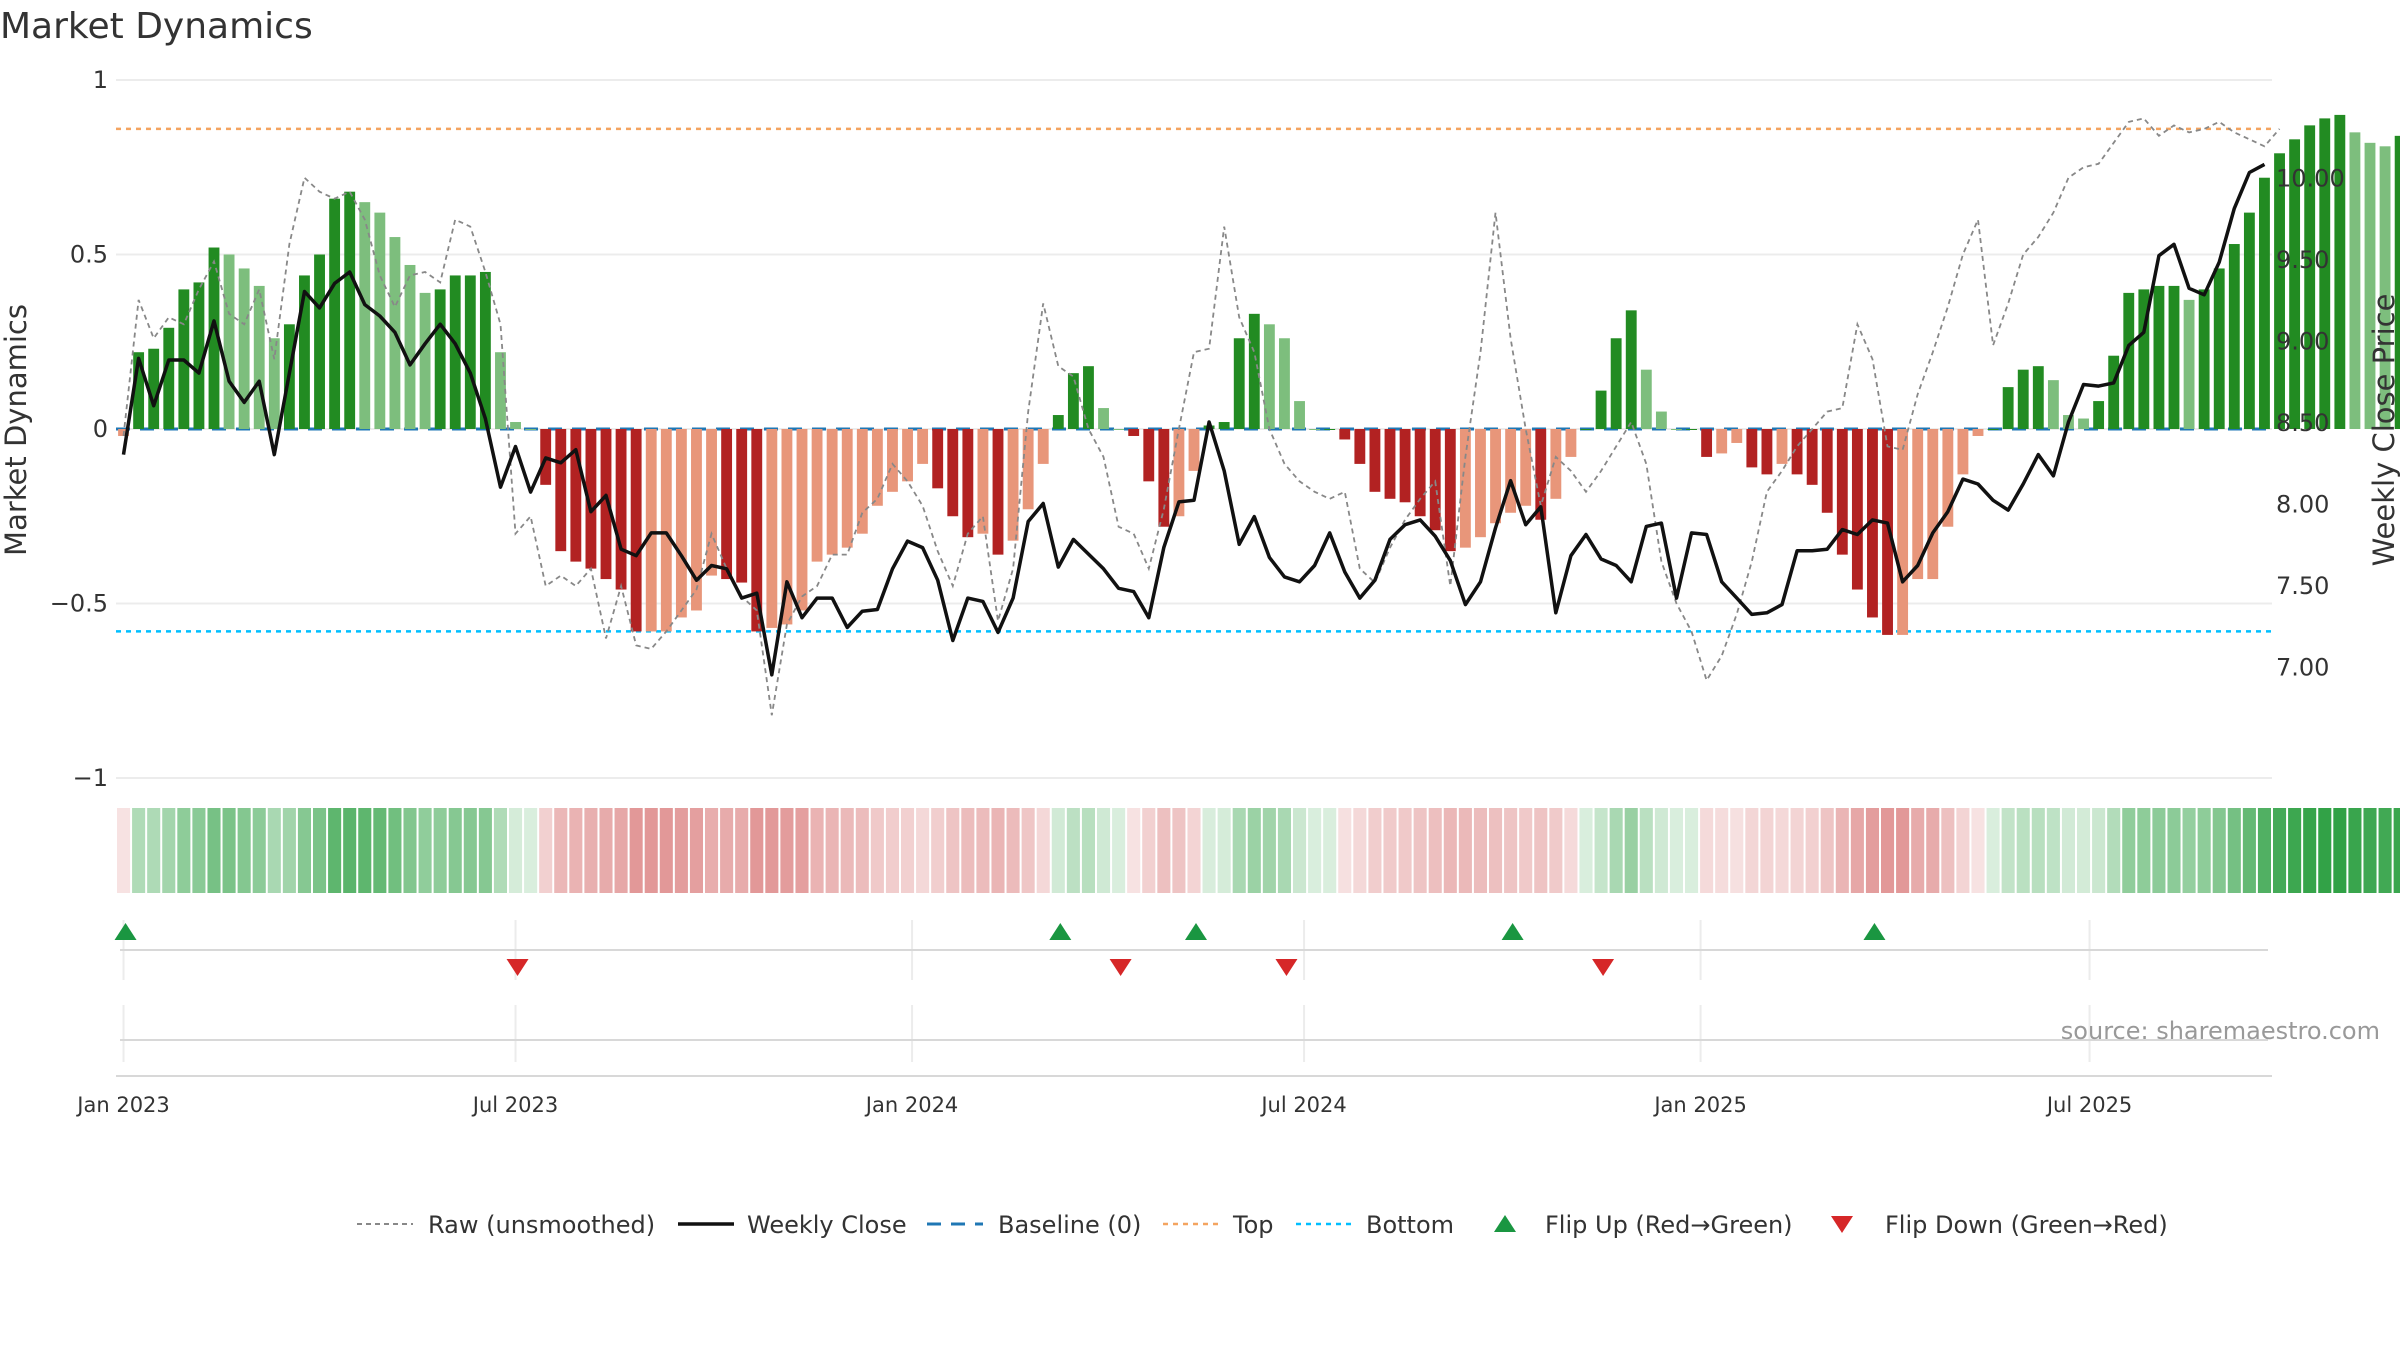 The width and height of the screenshot is (2400, 1350). Describe the element at coordinates (1069, 1225) in the screenshot. I see `legend-label: Baseline (0)` at that location.